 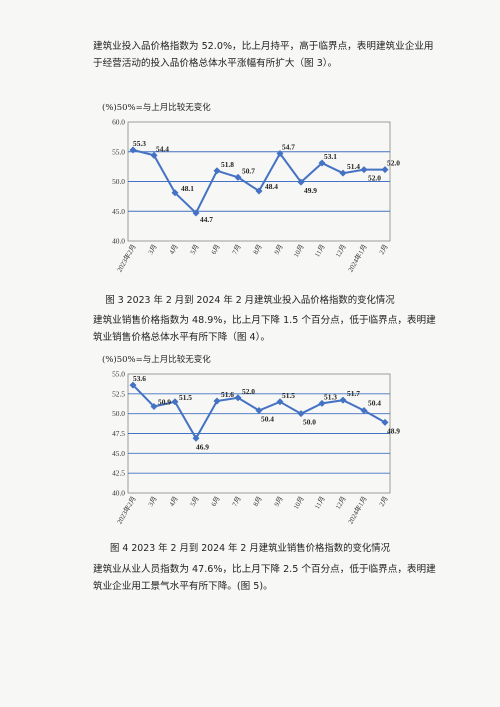 What do you see at coordinates (288, 147) in the screenshot?
I see `data-label: 54.7` at bounding box center [288, 147].